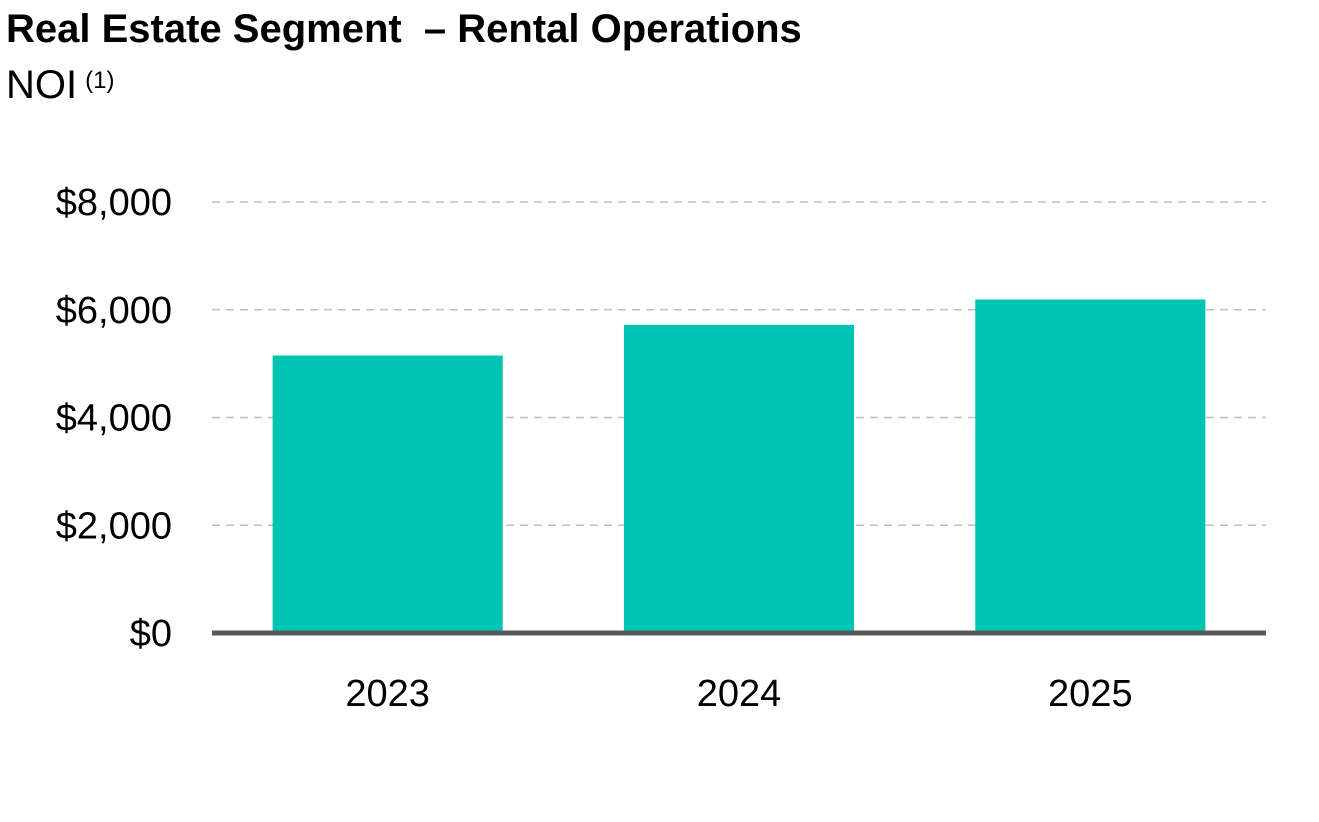 This screenshot has width=1319, height=822. What do you see at coordinates (151, 634) in the screenshot?
I see `y-tick-label: $0` at bounding box center [151, 634].